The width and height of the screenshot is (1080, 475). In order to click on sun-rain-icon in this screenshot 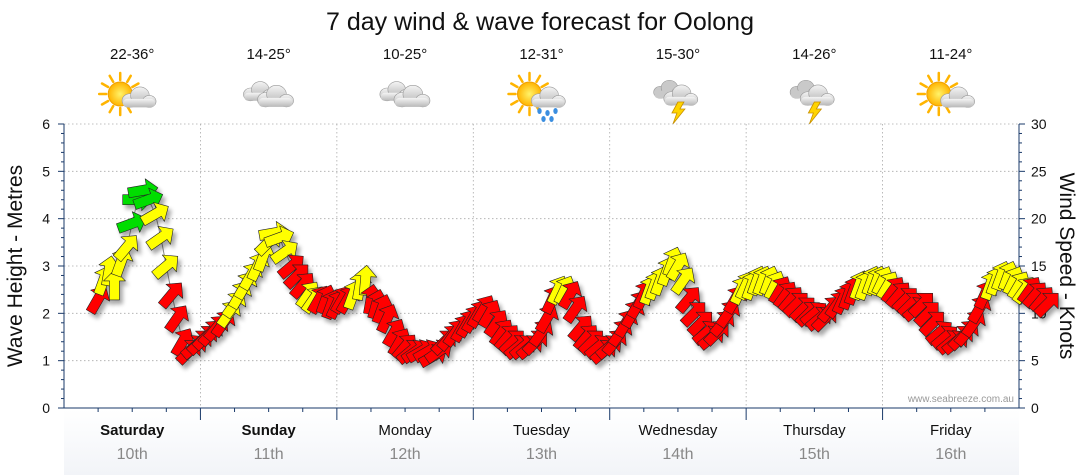, I will do `click(536, 96)`.